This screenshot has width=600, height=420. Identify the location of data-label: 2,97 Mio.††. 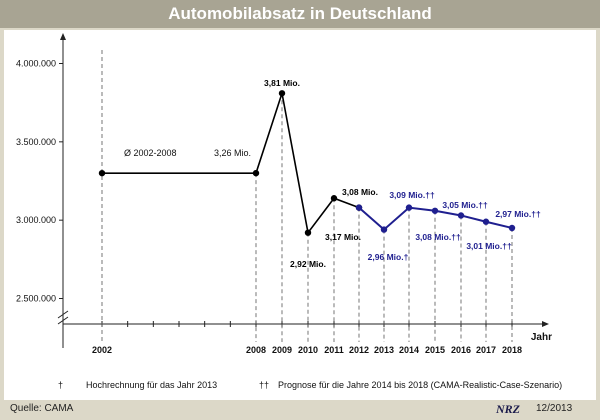
(518, 214).